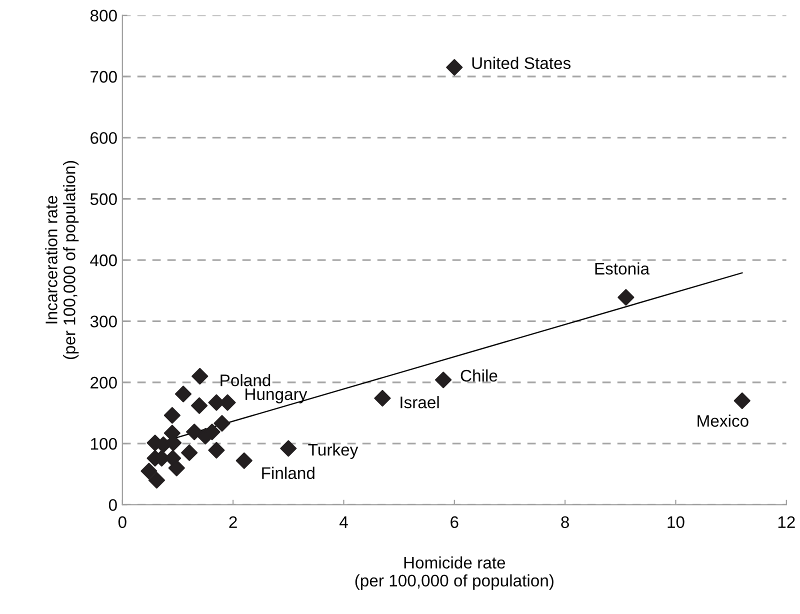 The image size is (800, 614). Describe the element at coordinates (521, 63) in the screenshot. I see `annotation: United States` at that location.